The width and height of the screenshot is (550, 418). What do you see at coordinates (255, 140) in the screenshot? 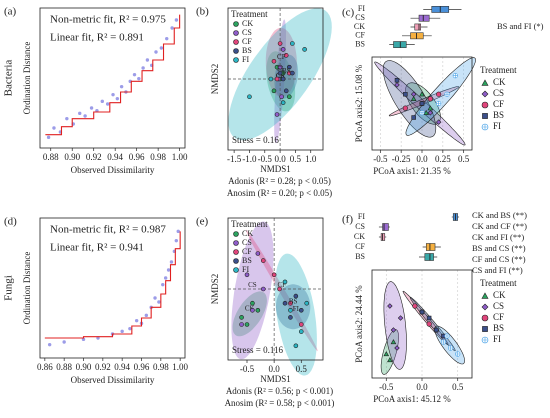
I see `stress-label: Stress = 0.16` at bounding box center [255, 140].